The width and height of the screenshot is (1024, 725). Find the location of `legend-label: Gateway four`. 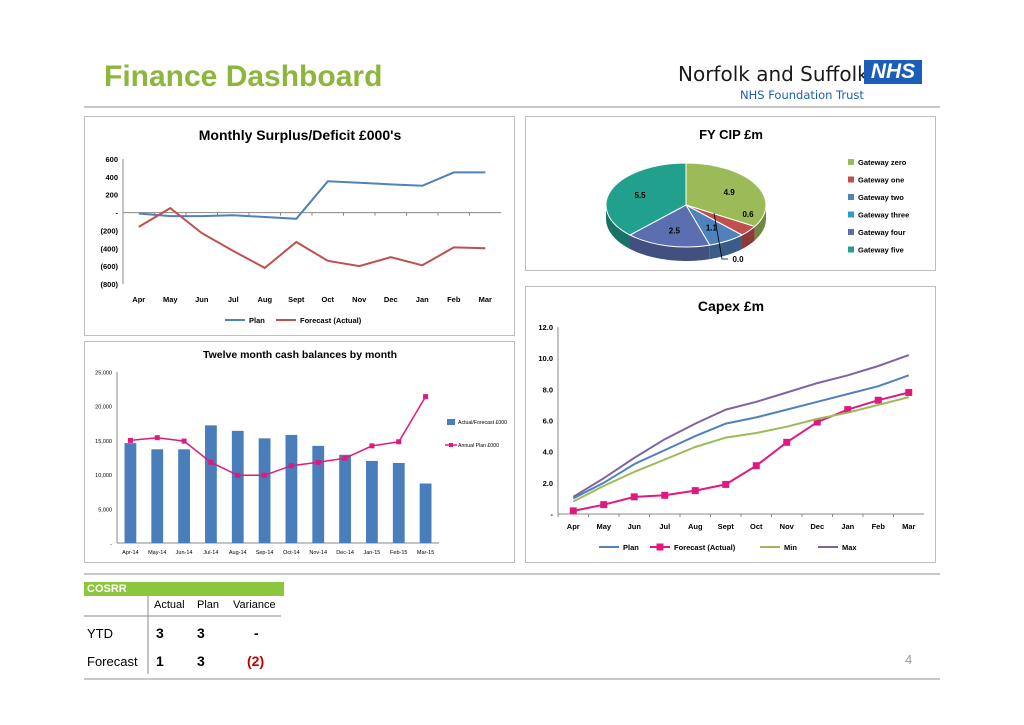

legend-label: Gateway four is located at coordinates (882, 232).